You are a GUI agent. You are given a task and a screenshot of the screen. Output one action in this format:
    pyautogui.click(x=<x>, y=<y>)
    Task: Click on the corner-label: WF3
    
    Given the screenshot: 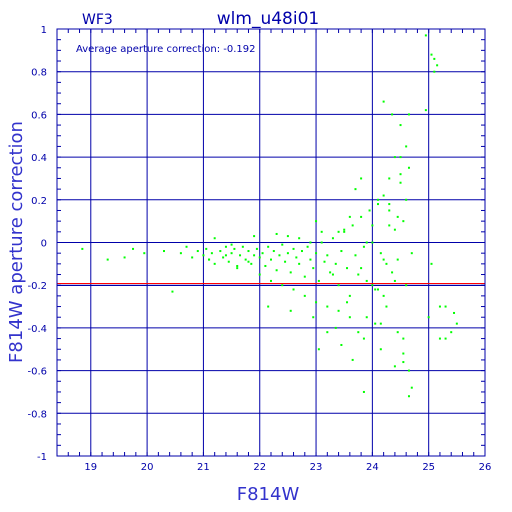 What is the action you would take?
    pyautogui.click(x=97, y=20)
    